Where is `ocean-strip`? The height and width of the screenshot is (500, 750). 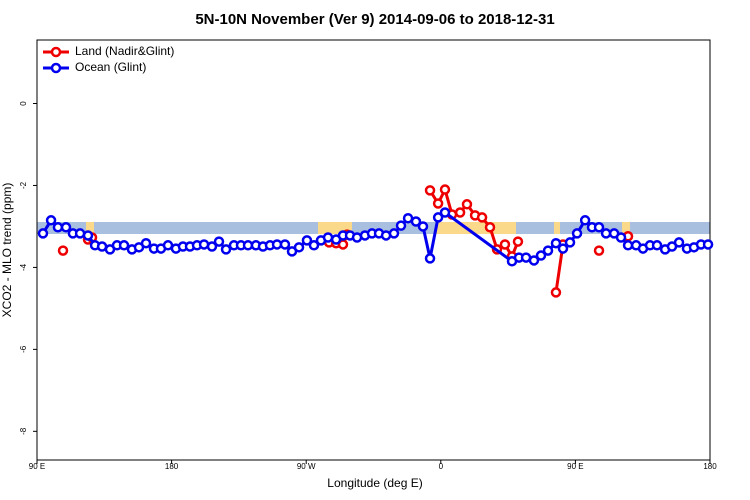 ocean-strip is located at coordinates (373, 228).